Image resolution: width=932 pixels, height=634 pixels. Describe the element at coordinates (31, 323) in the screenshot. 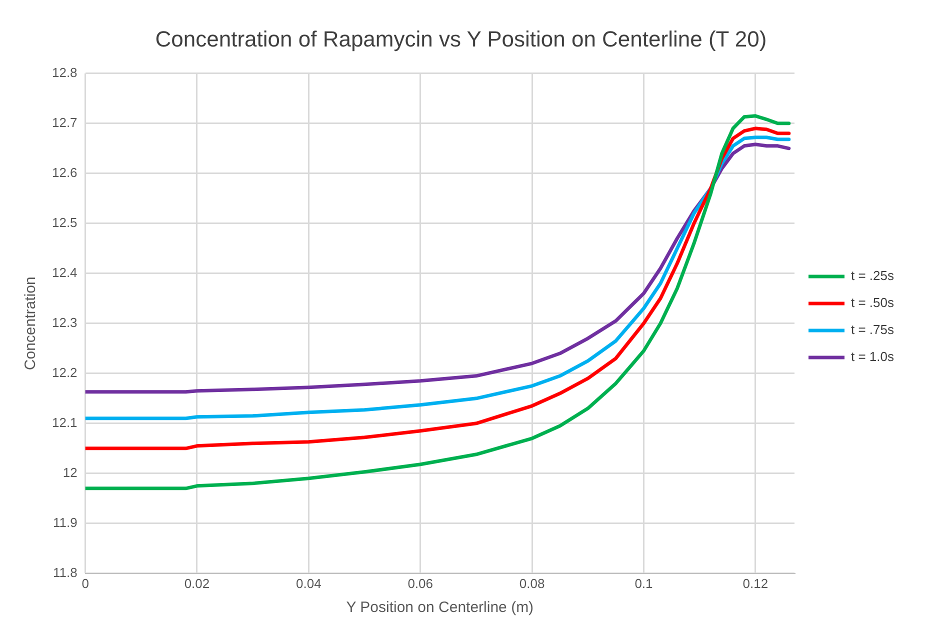

I see `y-axis-title: Concentration` at that location.